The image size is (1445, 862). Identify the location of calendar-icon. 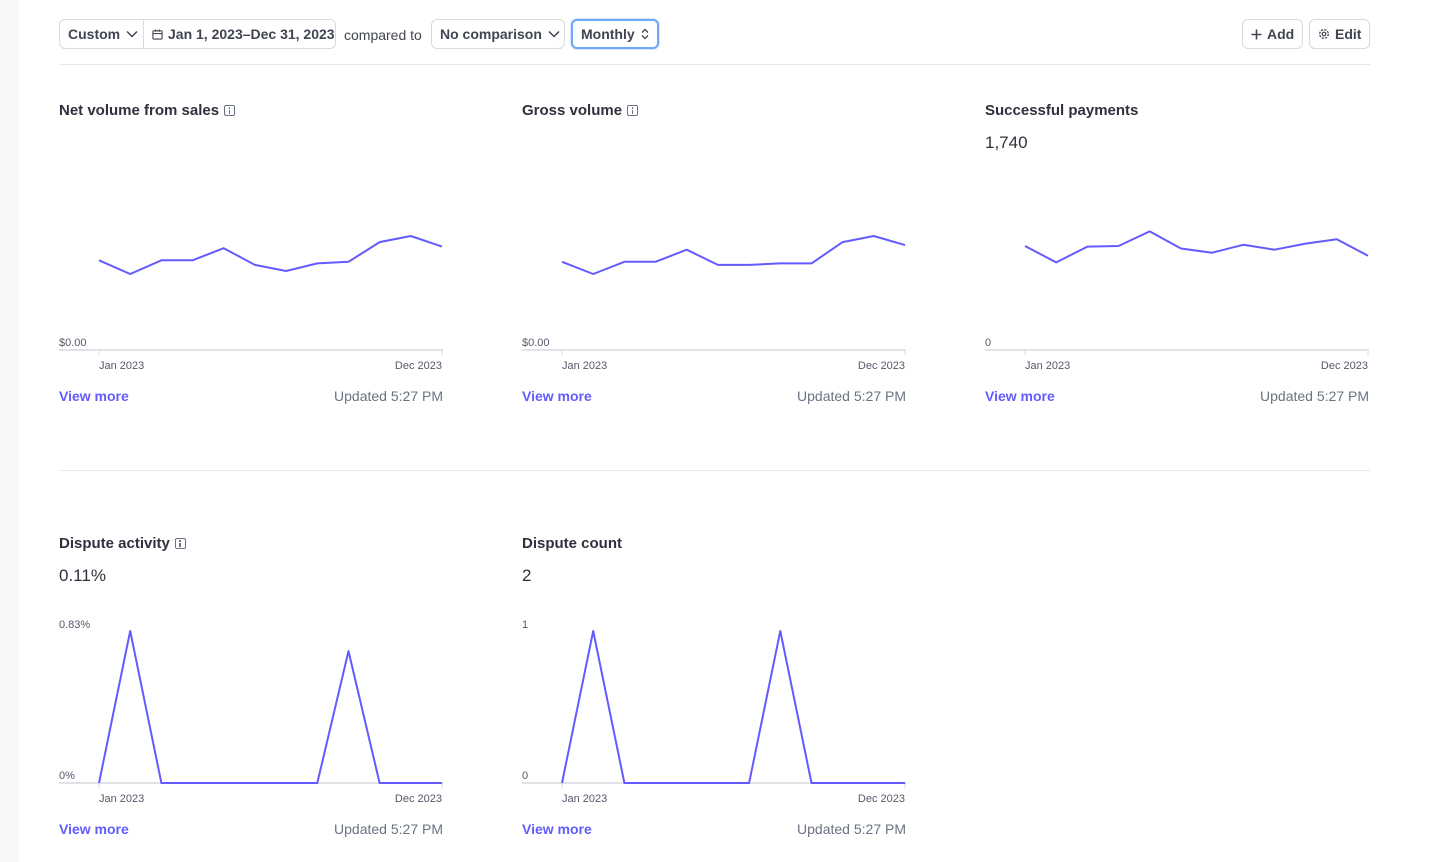
(157, 34).